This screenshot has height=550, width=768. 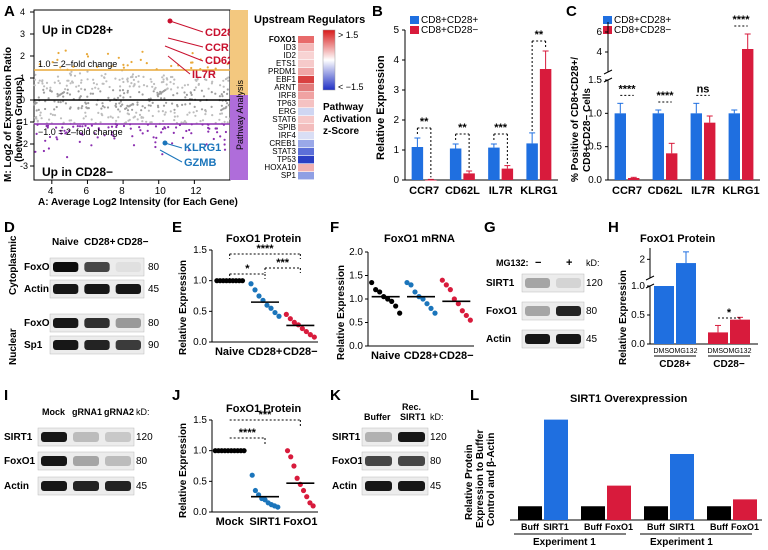 What do you see at coordinates (396, 90) in the screenshot?
I see `b-y-tick-label: 3` at bounding box center [396, 90].